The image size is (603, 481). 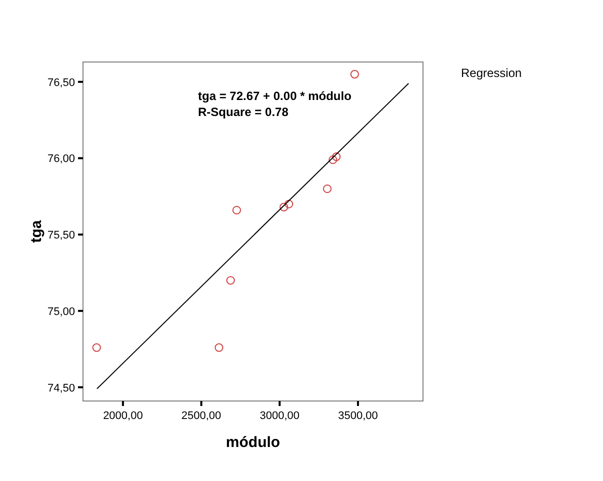 What do you see at coordinates (61, 236) in the screenshot?
I see `y-tick-label: 75,50` at bounding box center [61, 236].